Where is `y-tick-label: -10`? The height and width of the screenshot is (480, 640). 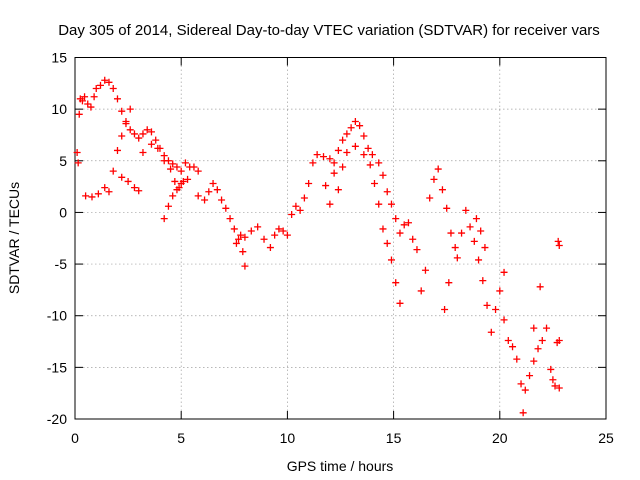 y-tick-label: -10 is located at coordinates (57, 316).